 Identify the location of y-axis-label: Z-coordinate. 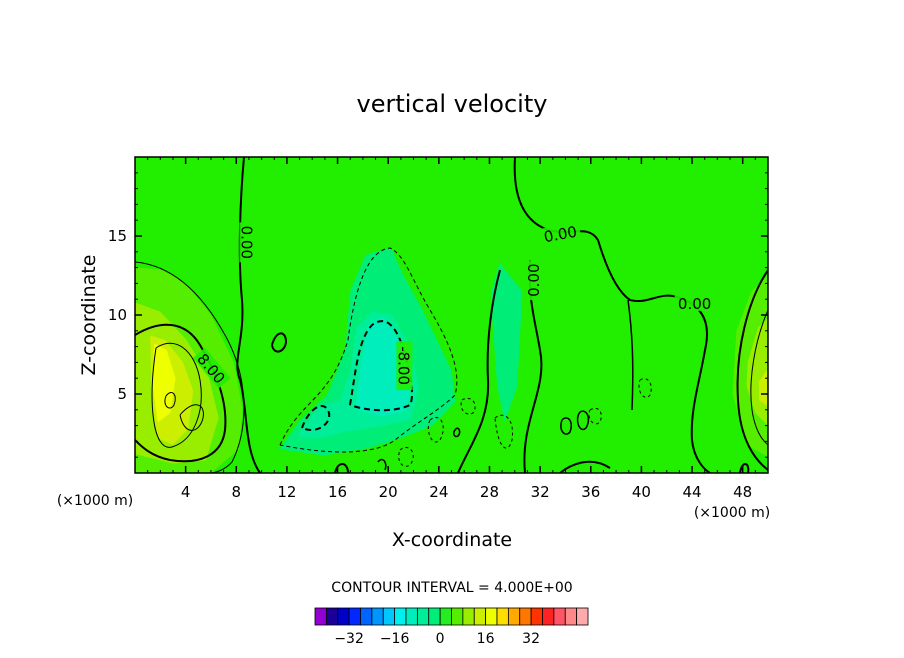
(89, 315).